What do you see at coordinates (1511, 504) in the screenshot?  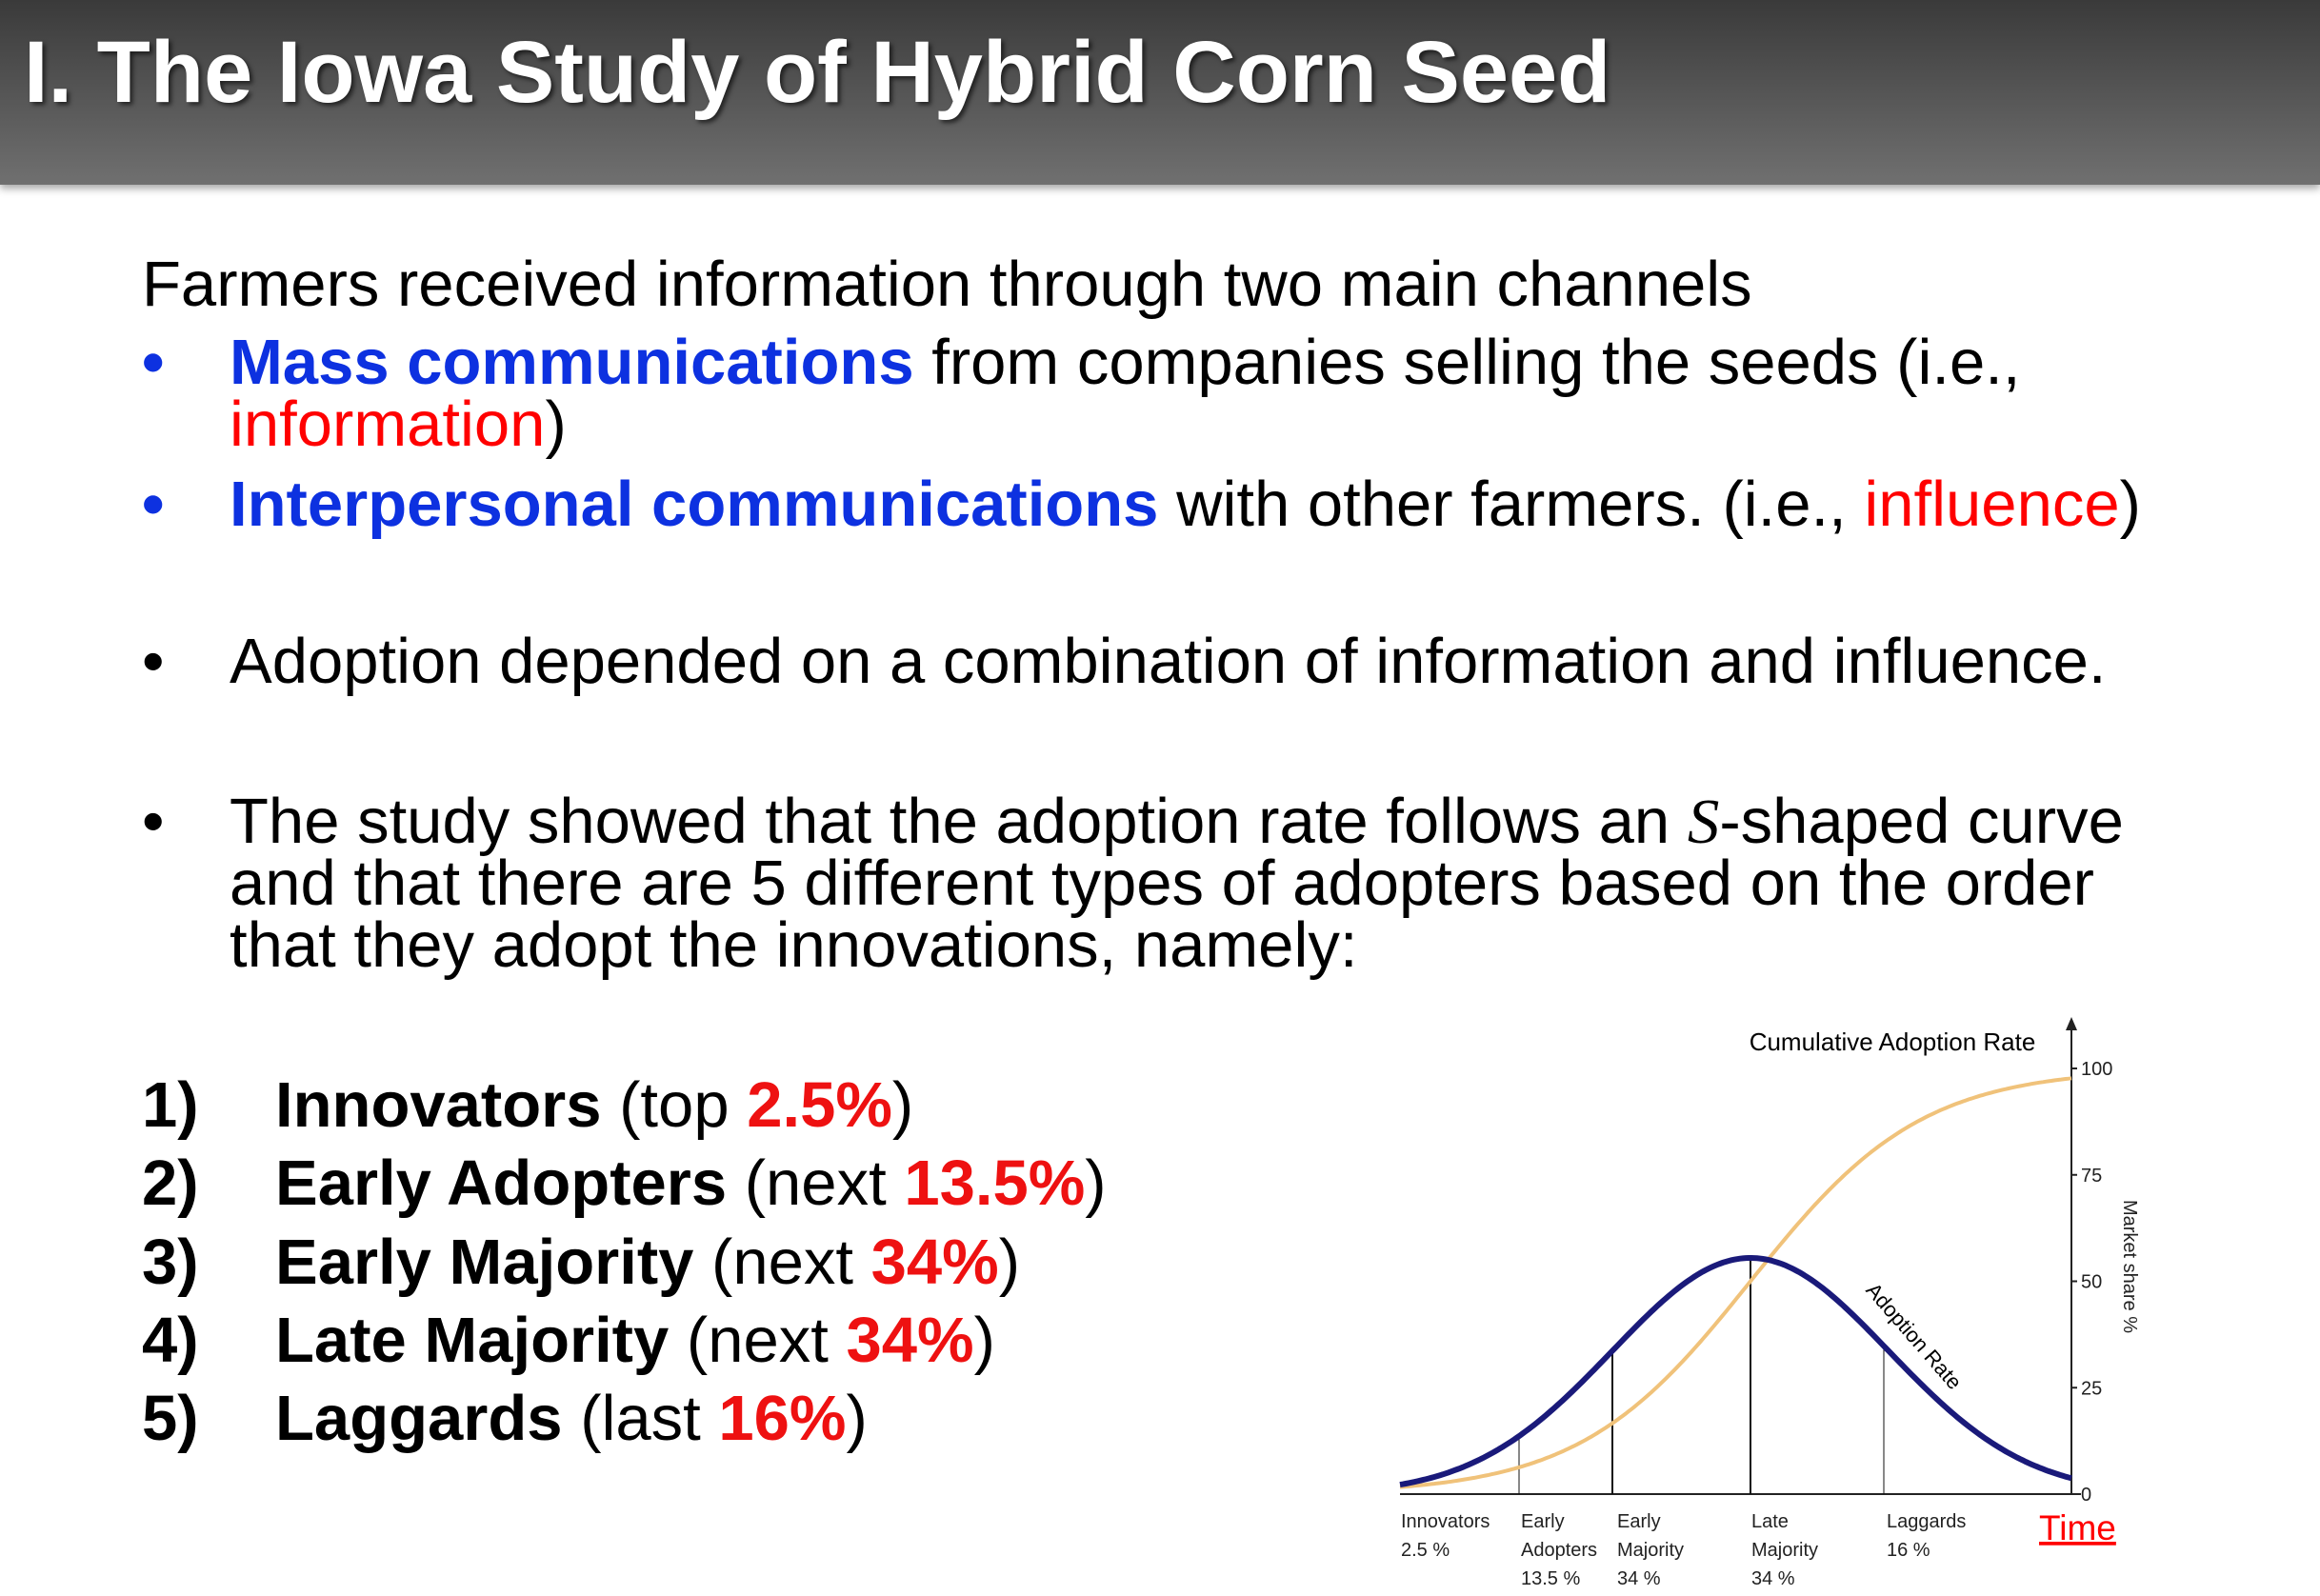 I see `text: with other farmers. (i.e.,` at bounding box center [1511, 504].